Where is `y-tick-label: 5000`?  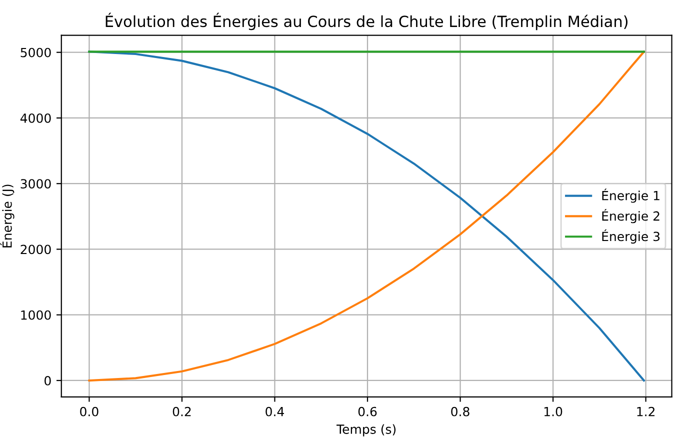
y-tick-label: 5000 is located at coordinates (35, 53).